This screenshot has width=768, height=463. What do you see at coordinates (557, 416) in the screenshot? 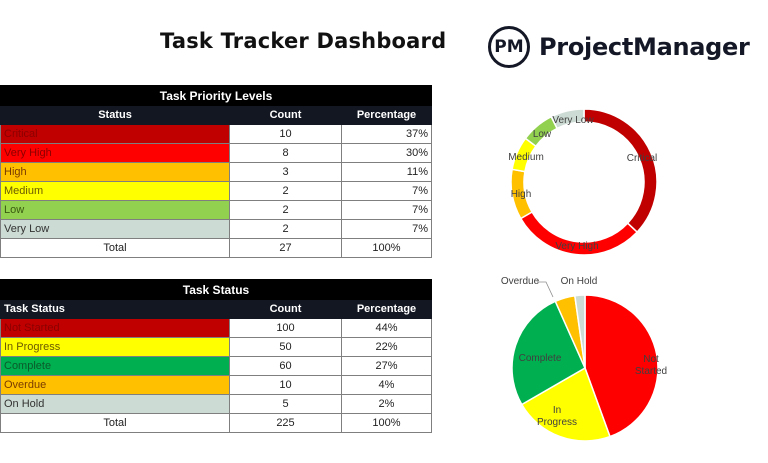
I see `data-label: In Progress` at bounding box center [557, 416].